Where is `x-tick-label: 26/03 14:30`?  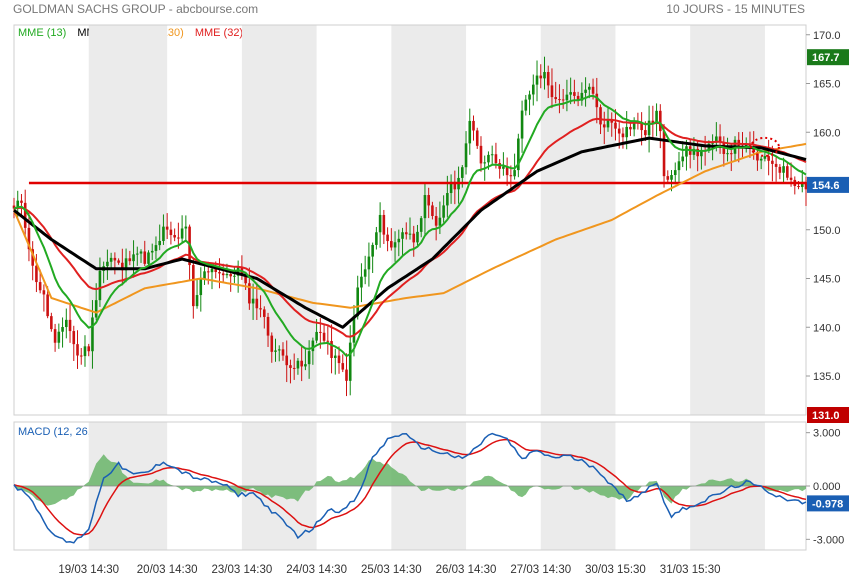 x-tick-label: 26/03 14:30 is located at coordinates (466, 570).